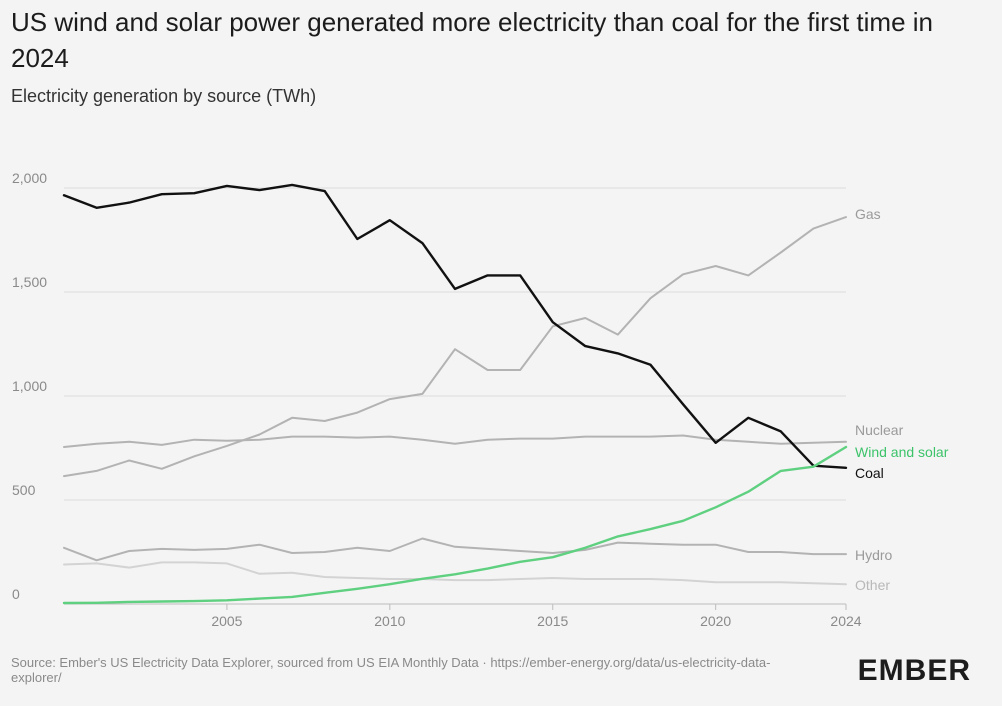 The height and width of the screenshot is (706, 1002). Describe the element at coordinates (24, 490) in the screenshot. I see `y-tick-label: 500` at that location.